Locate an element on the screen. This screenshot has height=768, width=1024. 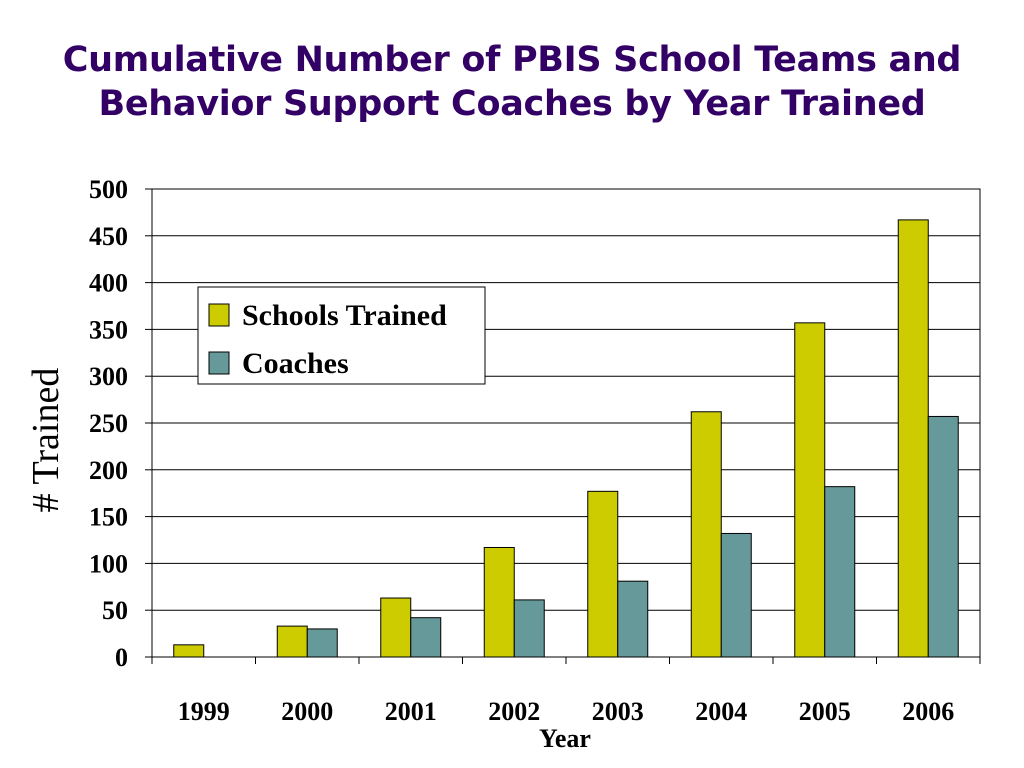
y-tick-label: 400 is located at coordinates (108, 283).